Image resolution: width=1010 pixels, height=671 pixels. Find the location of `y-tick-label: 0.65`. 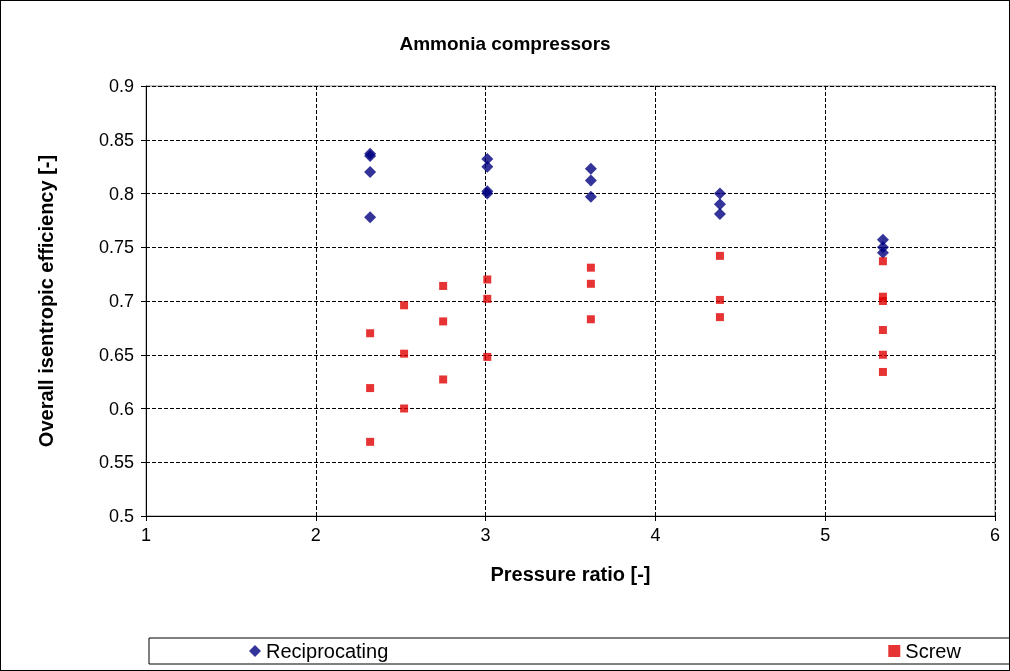

y-tick-label: 0.65 is located at coordinates (116, 354).